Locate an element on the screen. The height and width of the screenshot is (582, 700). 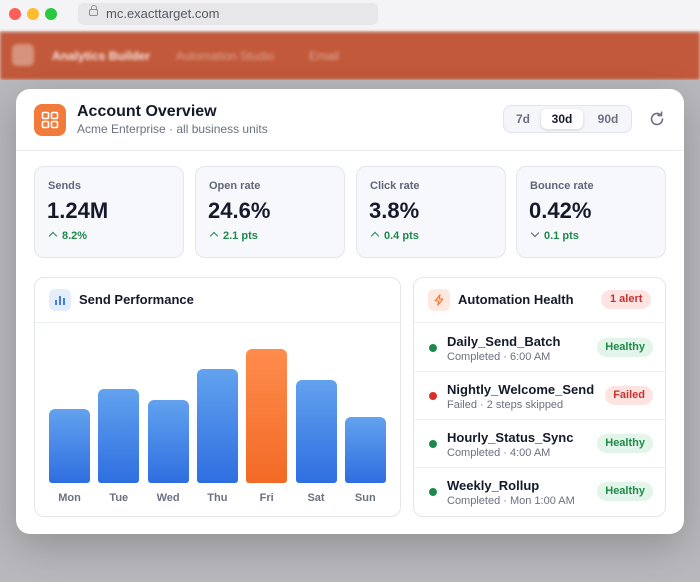
automation-name: Hourly_Status_Sync is located at coordinates (510, 437).